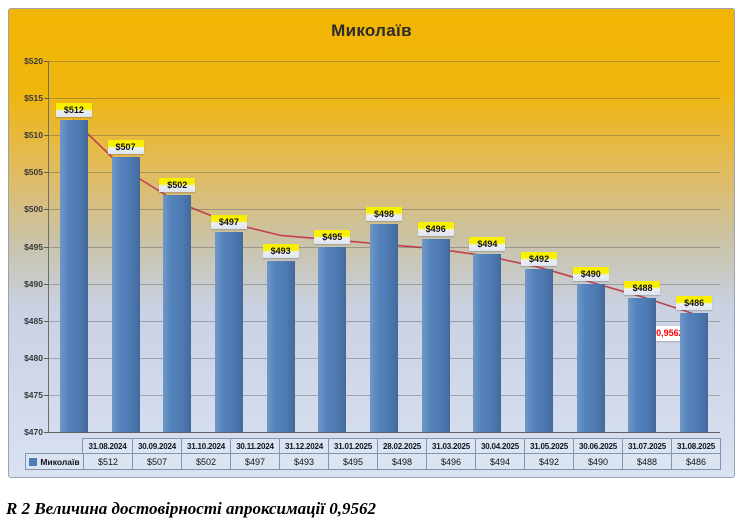 The image size is (743, 528). I want to click on table-date-cell: 31.01.2025, so click(352, 446).